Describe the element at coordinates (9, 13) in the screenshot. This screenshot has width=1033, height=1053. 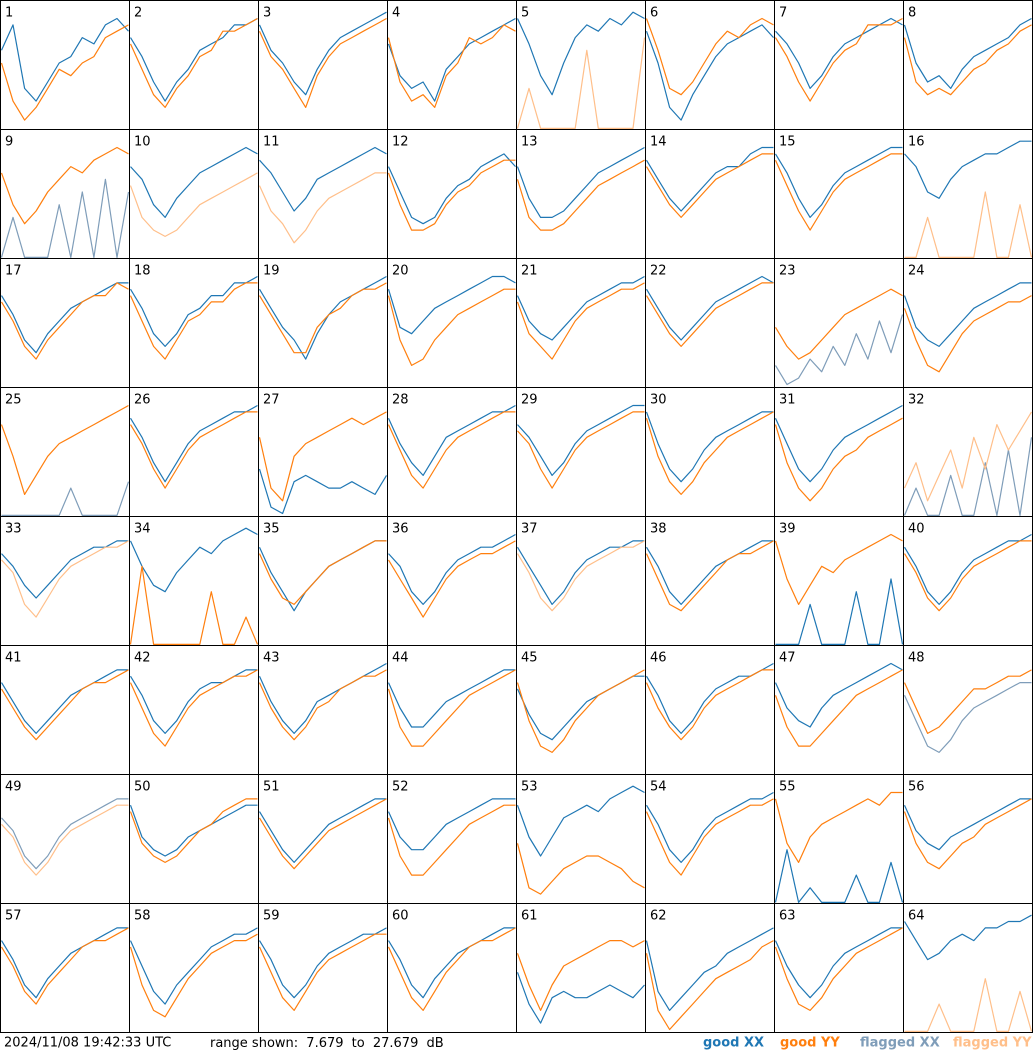
I see `panel-label: 1` at that location.